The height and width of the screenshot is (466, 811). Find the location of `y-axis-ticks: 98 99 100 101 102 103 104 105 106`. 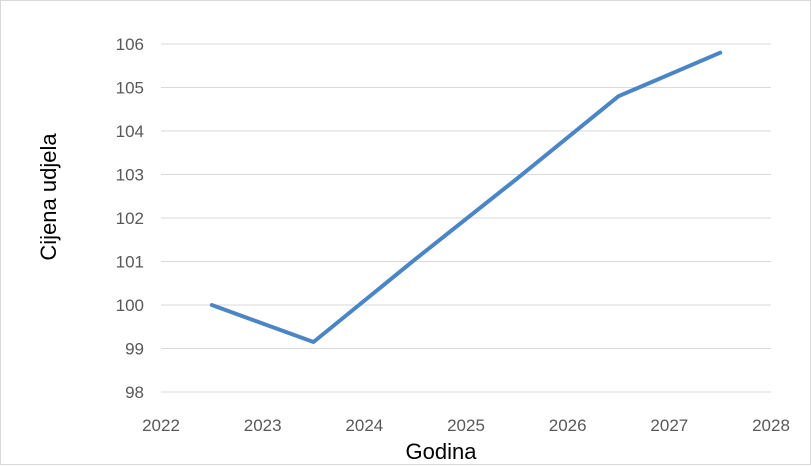

y-axis-ticks: 98 99 100 101 102 103 104 105 106 is located at coordinates (130, 218).